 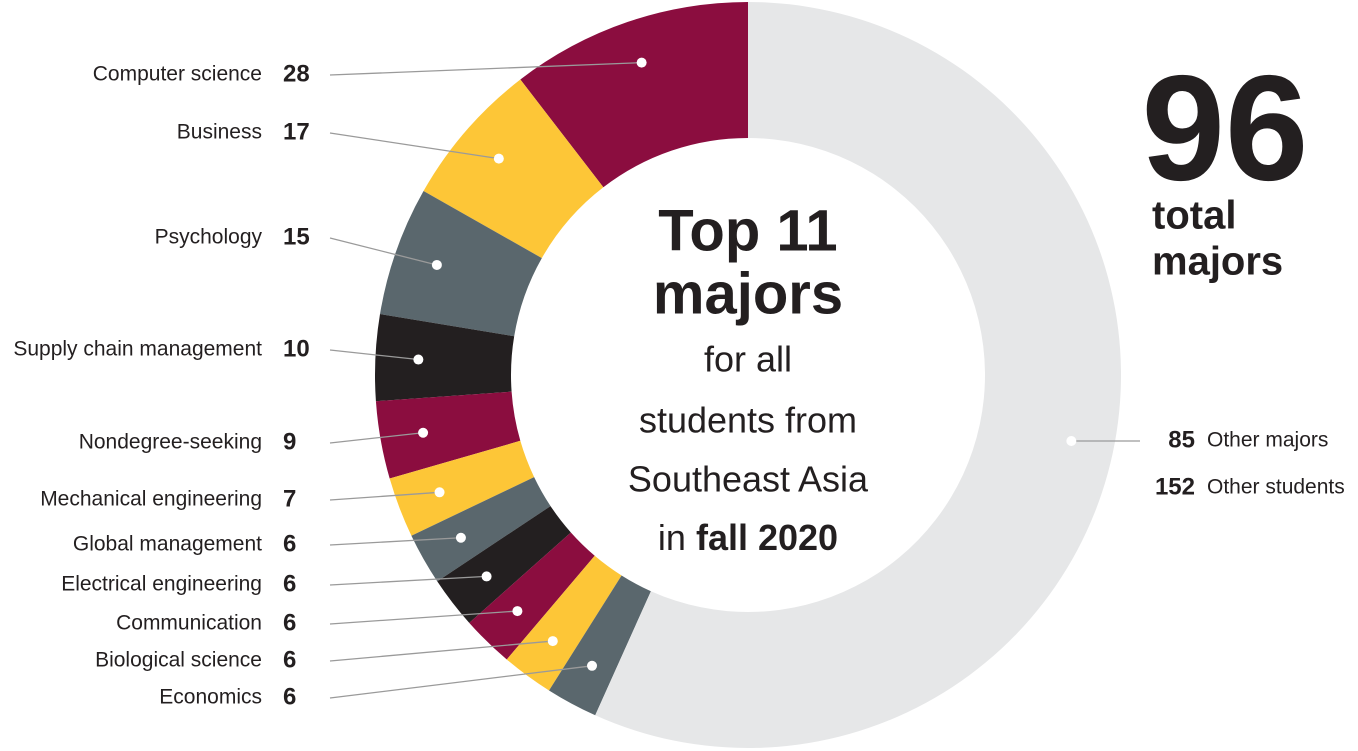 What do you see at coordinates (296, 131) in the screenshot?
I see `value-label: 17` at bounding box center [296, 131].